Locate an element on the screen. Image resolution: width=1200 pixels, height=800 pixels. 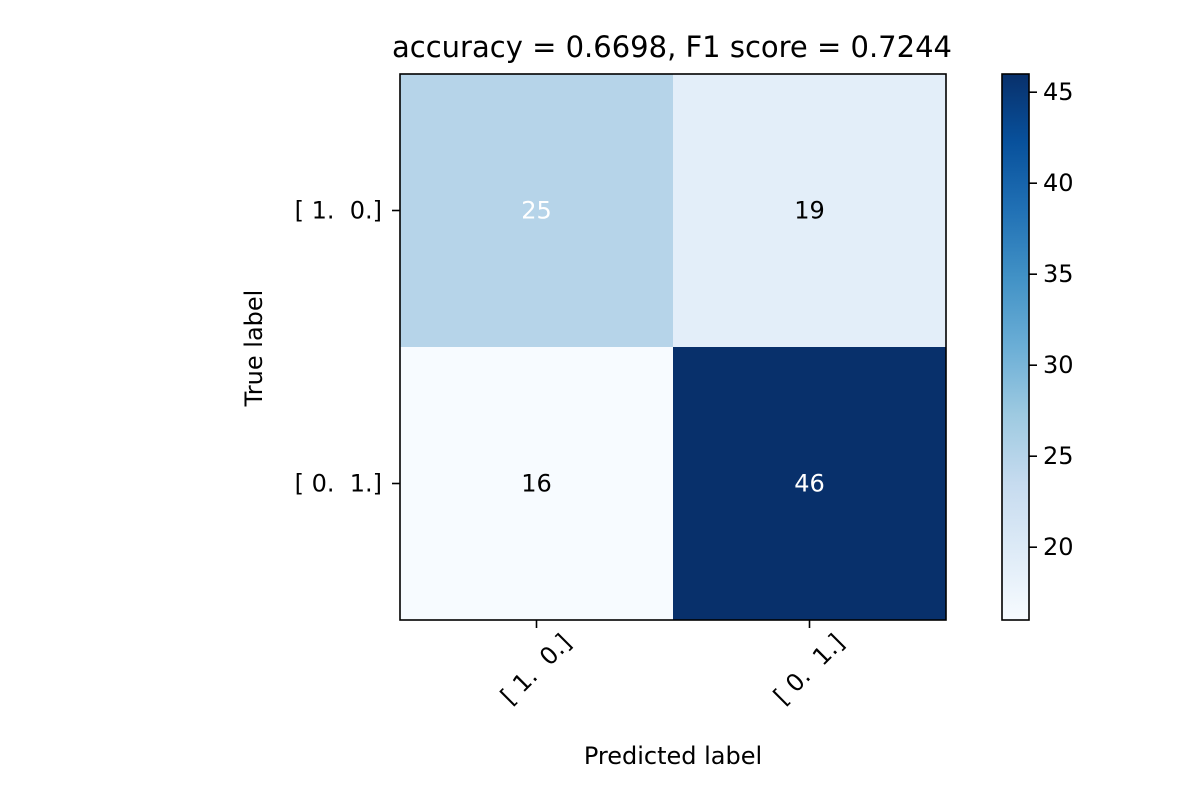
chart-title: accuracy = 0.6698, F1 score = 0.7244 is located at coordinates (672, 47).